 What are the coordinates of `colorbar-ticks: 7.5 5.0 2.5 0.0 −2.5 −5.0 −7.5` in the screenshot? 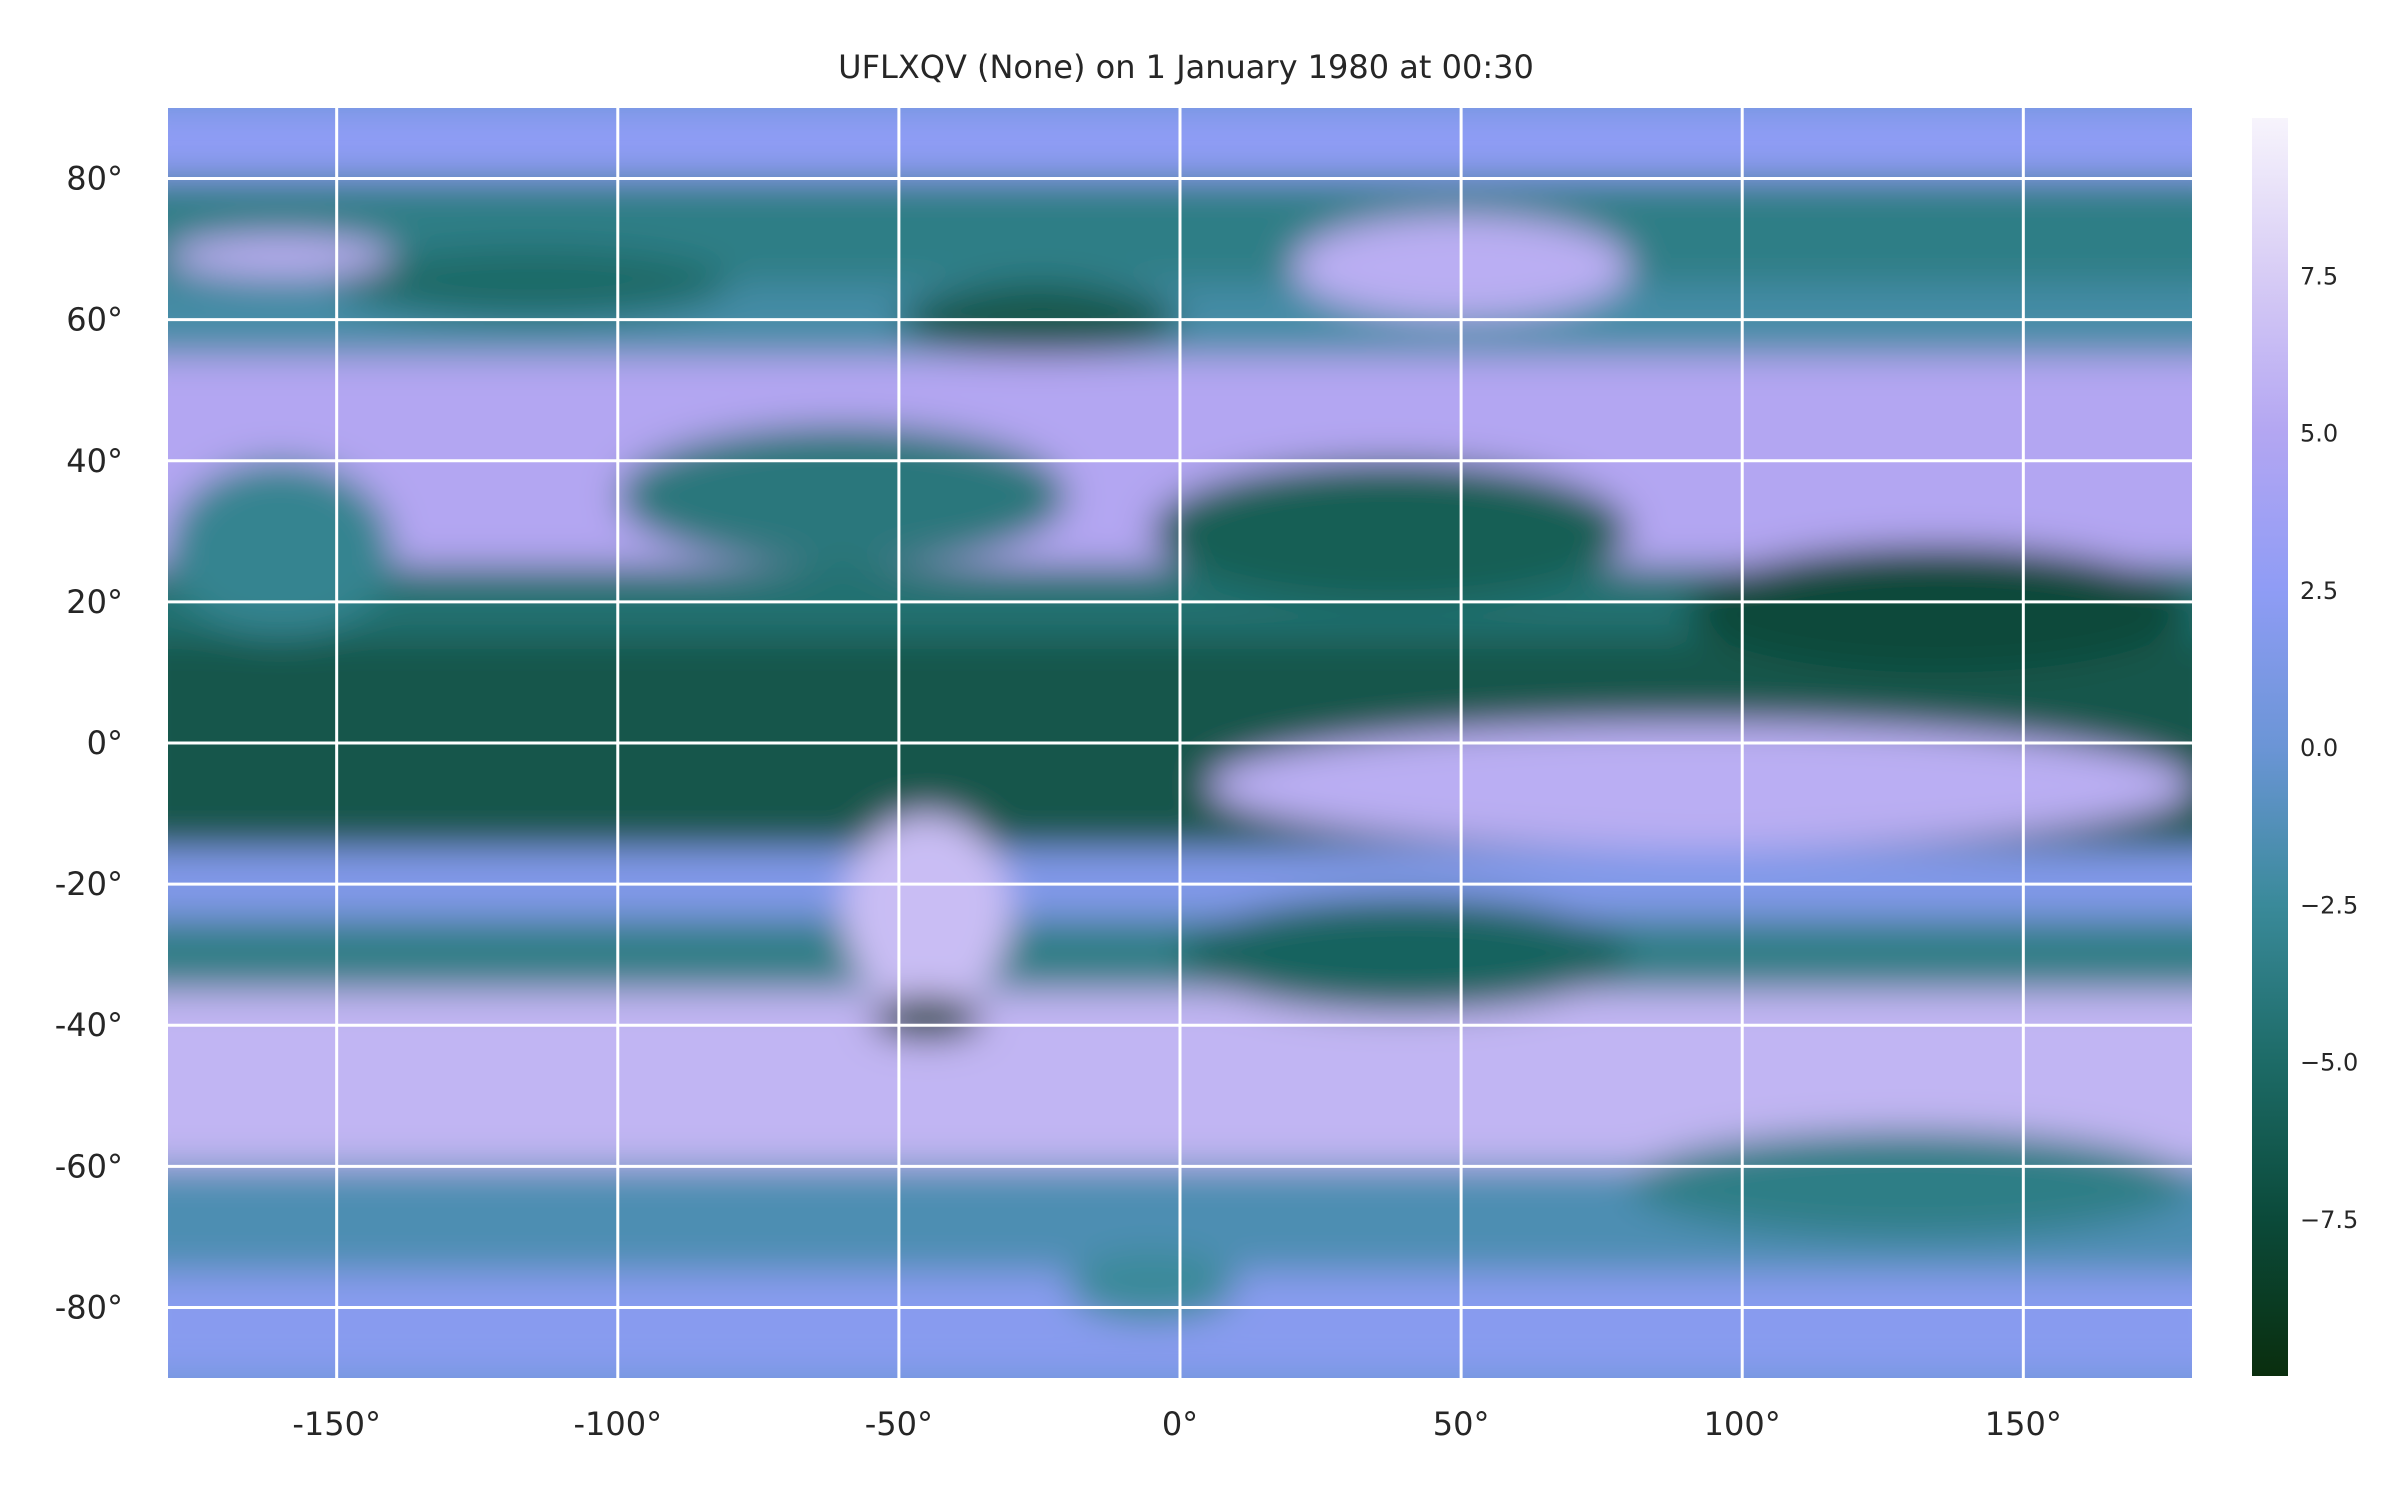 It's located at (2329, 748).